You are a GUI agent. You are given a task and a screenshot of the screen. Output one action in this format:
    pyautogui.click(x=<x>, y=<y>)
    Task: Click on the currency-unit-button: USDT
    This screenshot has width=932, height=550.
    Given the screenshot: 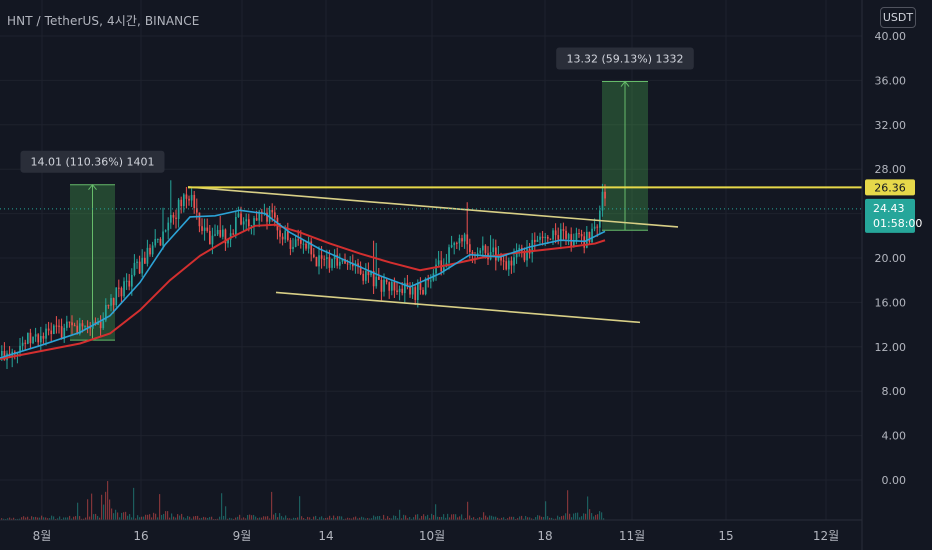 What is the action you would take?
    pyautogui.click(x=898, y=17)
    